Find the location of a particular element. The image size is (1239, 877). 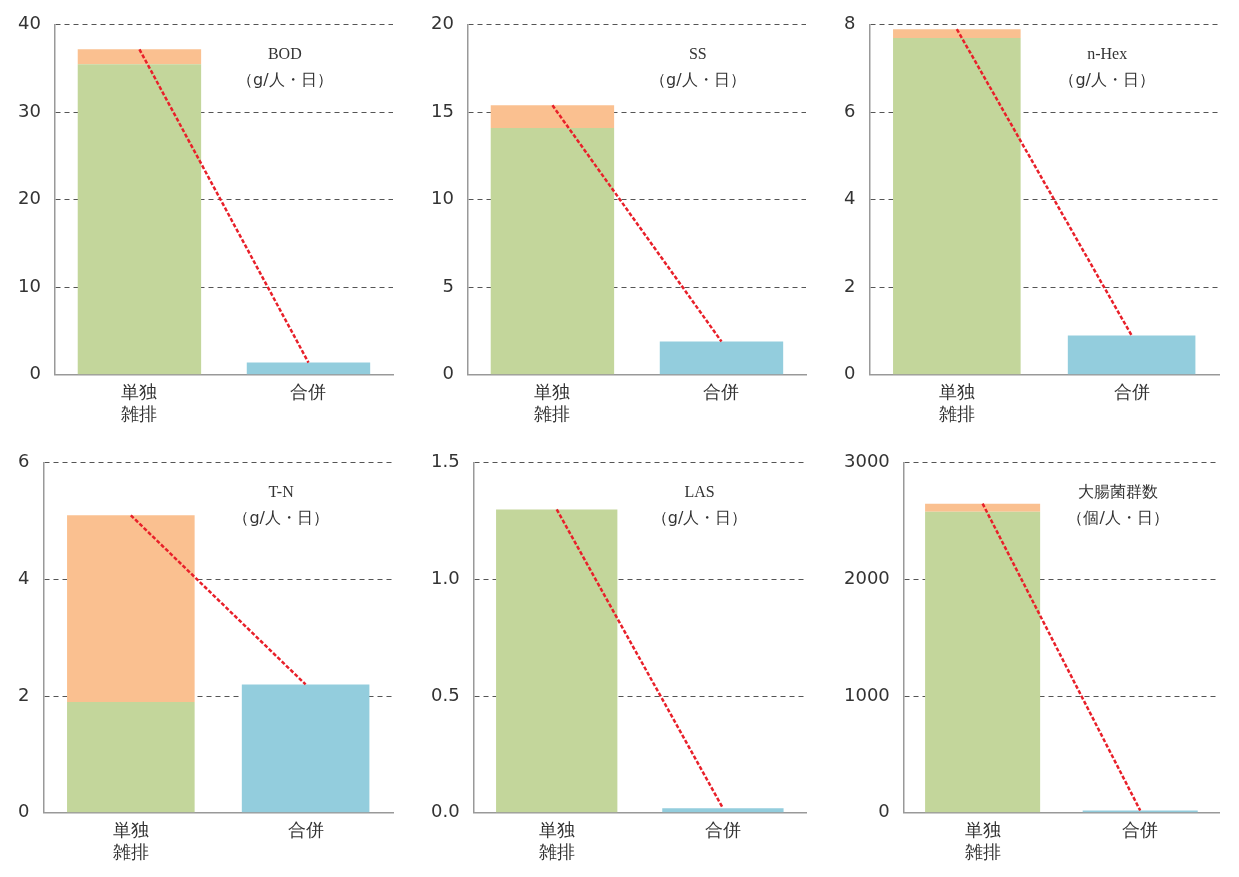

y-tick-label: 2000 is located at coordinates (867, 578).